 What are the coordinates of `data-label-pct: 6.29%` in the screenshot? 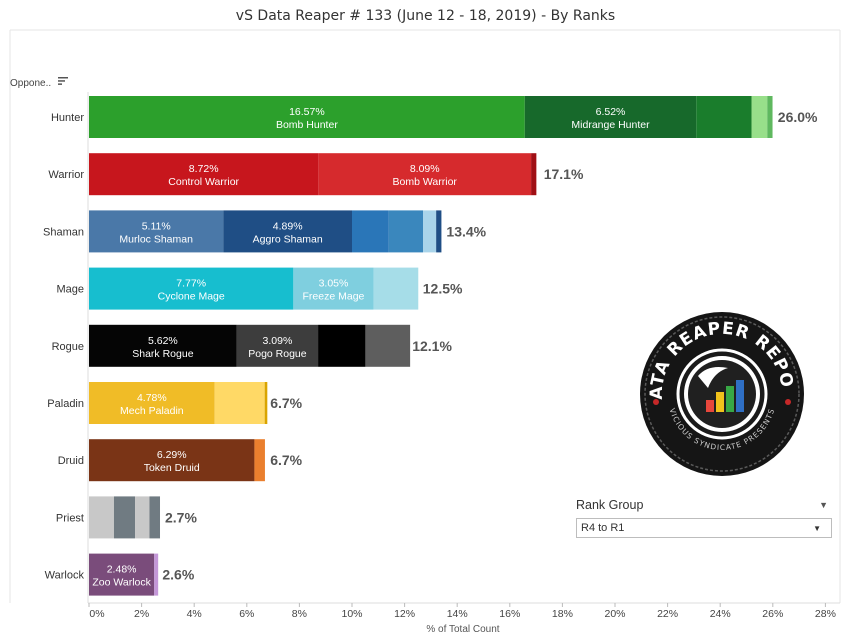 It's located at (172, 455).